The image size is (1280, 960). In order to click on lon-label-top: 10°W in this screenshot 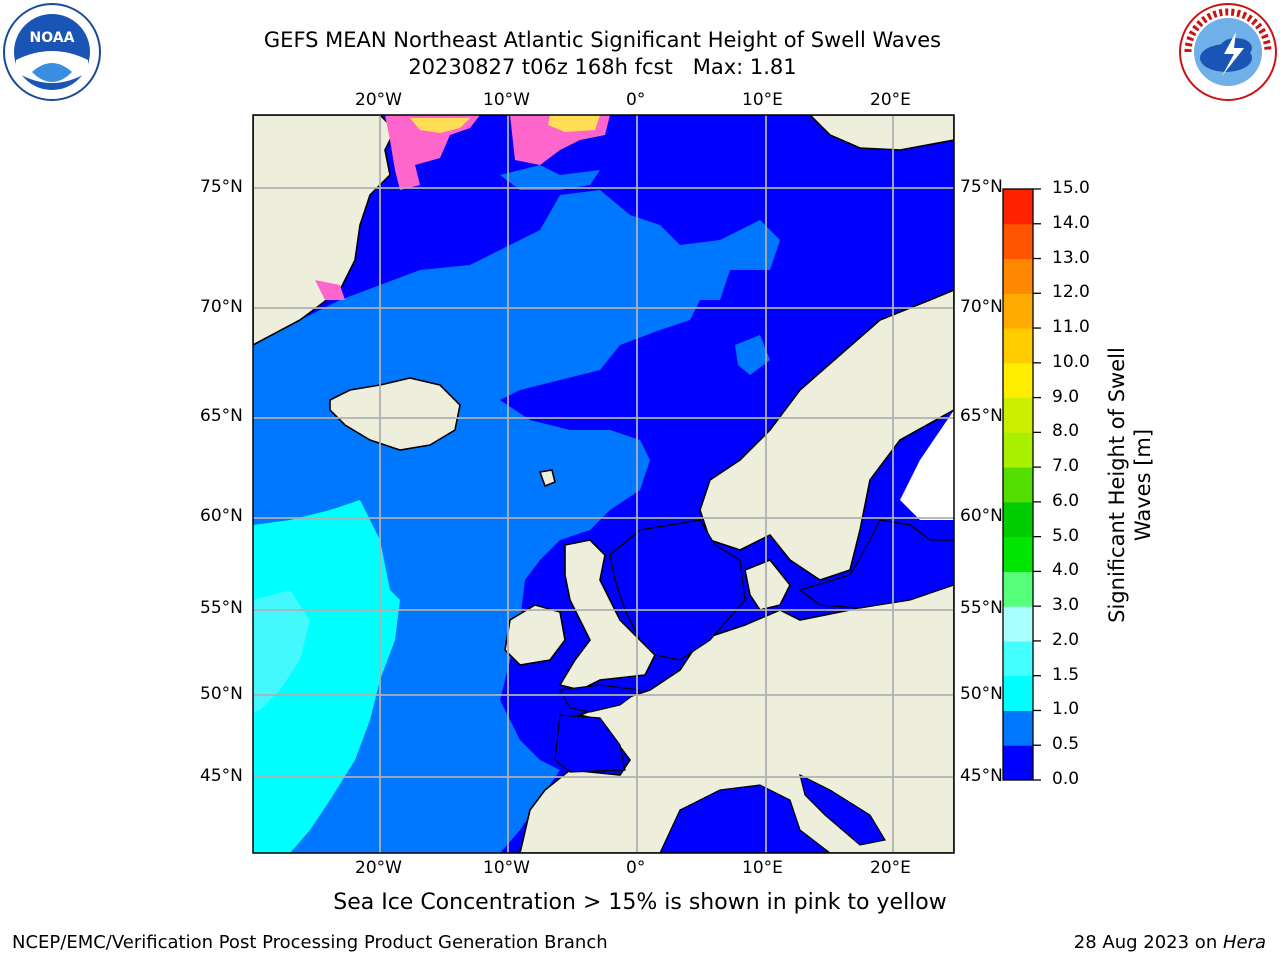, I will do `click(506, 100)`.